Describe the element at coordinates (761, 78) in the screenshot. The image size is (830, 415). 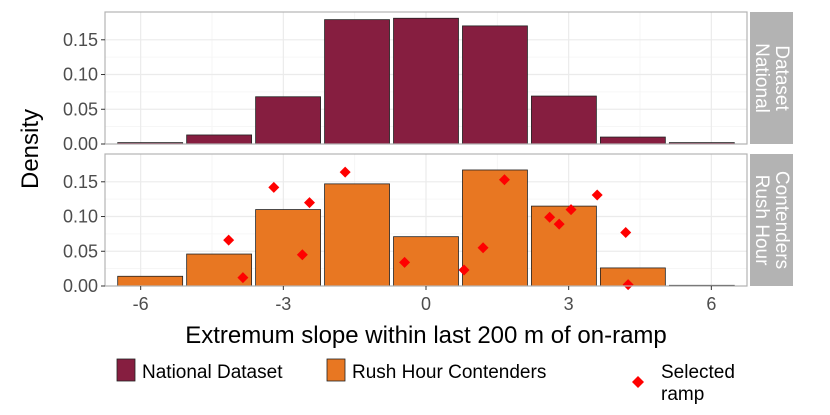
I see `facet-strip-label: National` at that location.